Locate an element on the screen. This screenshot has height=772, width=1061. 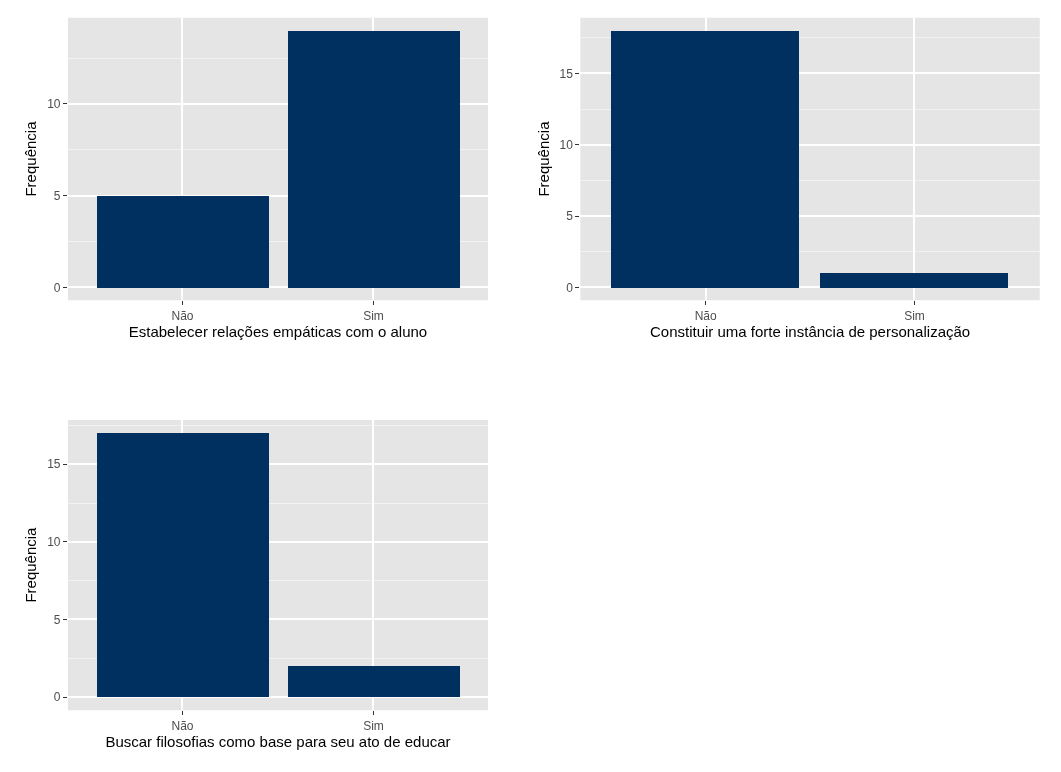
x-axis-title: Buscar filosofias como base para seu ato de educar is located at coordinates (278, 741).